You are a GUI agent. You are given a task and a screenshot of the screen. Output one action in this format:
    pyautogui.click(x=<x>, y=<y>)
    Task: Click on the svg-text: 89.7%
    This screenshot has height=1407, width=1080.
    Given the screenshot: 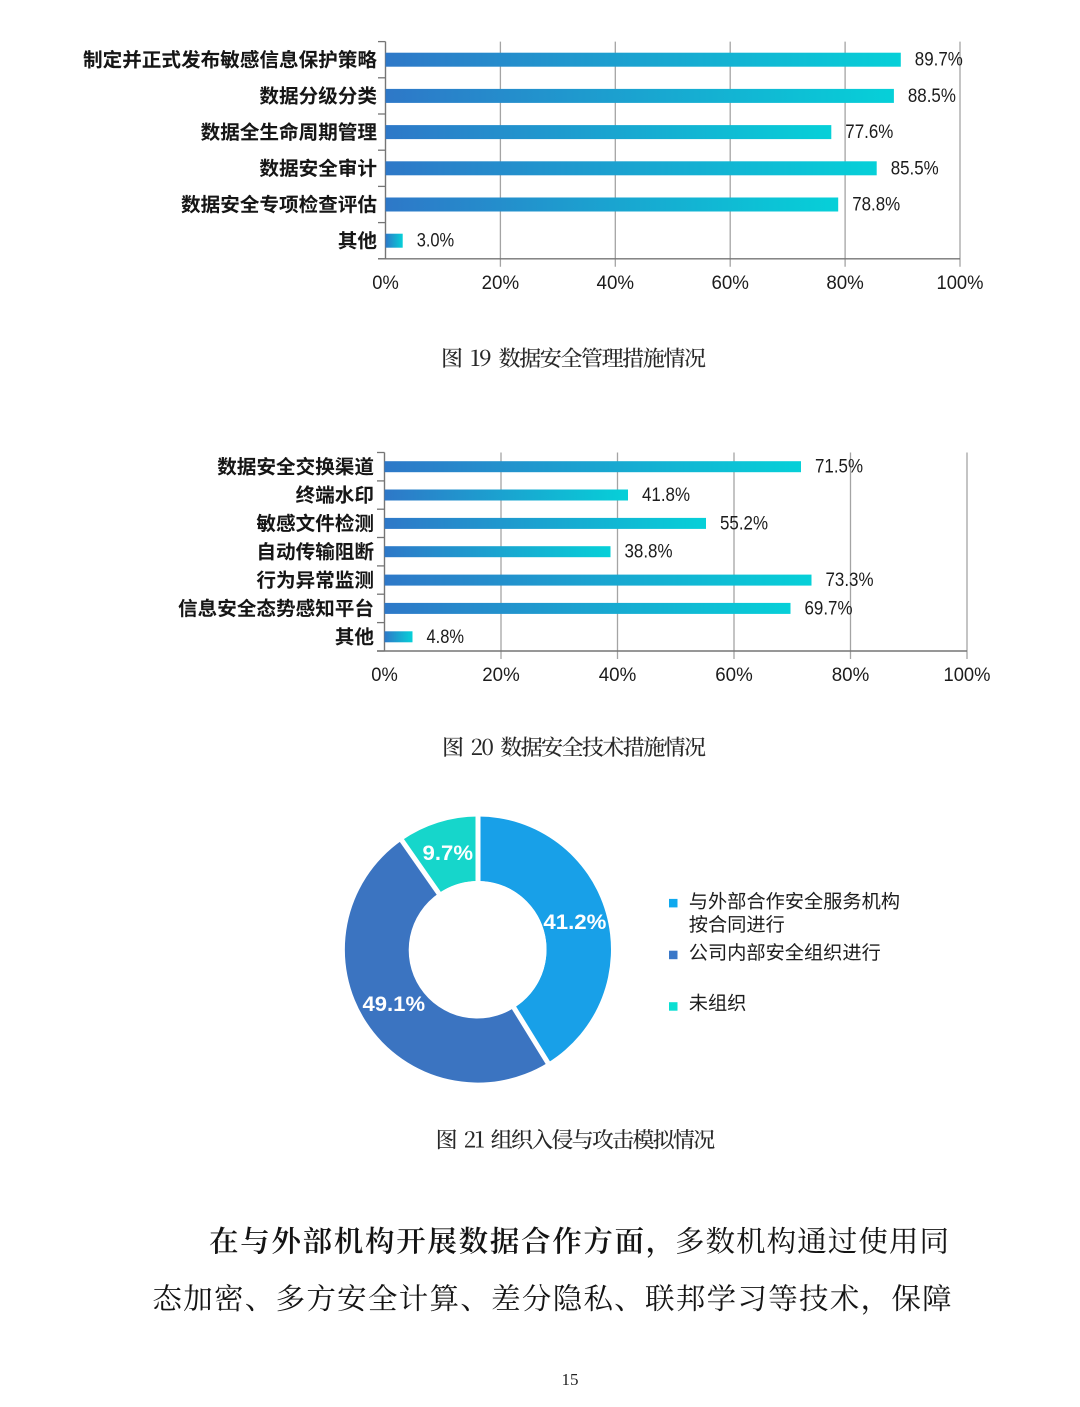 What is the action you would take?
    pyautogui.click(x=939, y=60)
    